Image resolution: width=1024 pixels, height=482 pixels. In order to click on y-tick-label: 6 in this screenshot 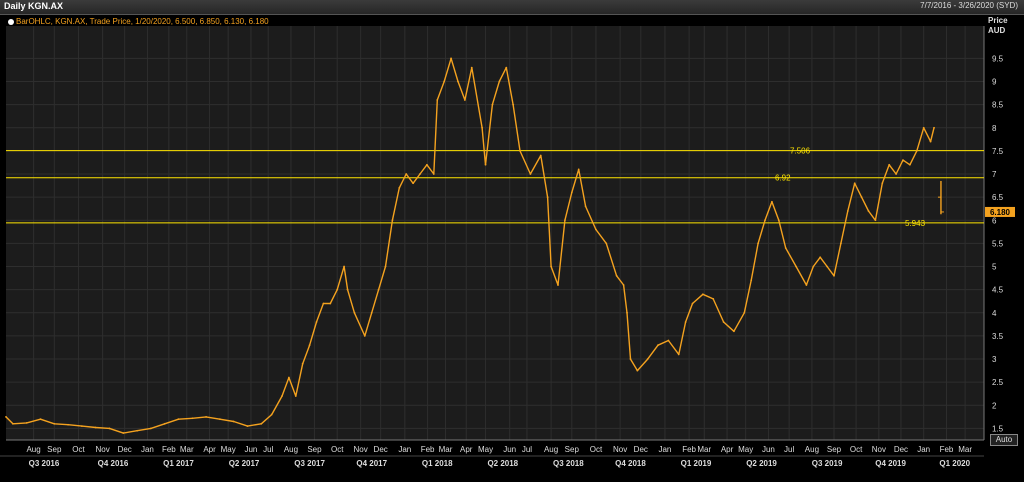, I will do `click(994, 220)`.